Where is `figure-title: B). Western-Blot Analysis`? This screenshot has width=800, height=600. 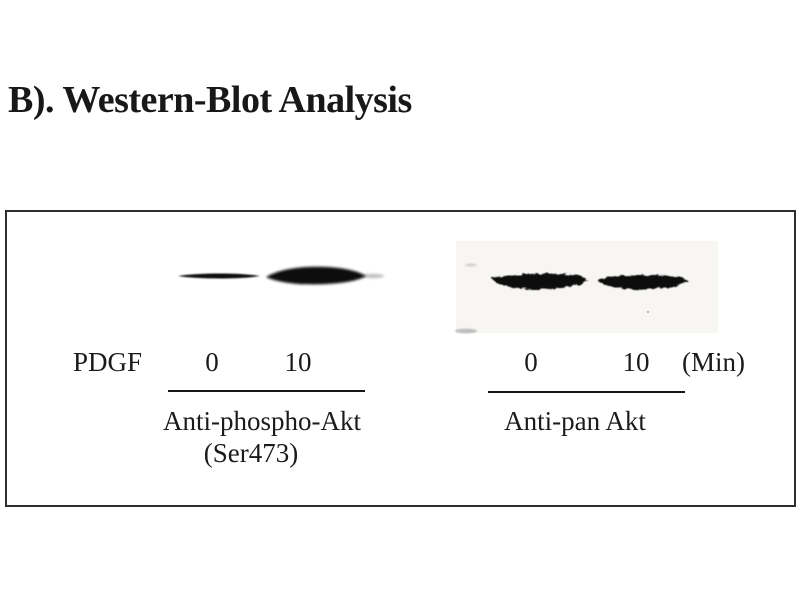 figure-title: B). Western-Blot Analysis is located at coordinates (210, 100).